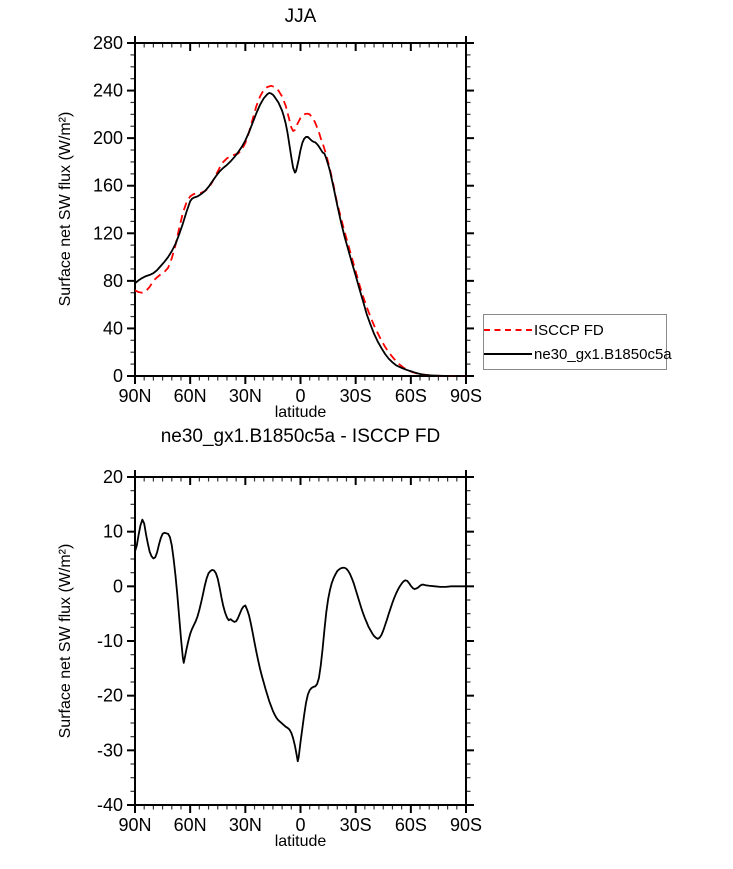 Image resolution: width=733 pixels, height=869 pixels. I want to click on top-chart-x-axis-label: latitude, so click(300, 412).